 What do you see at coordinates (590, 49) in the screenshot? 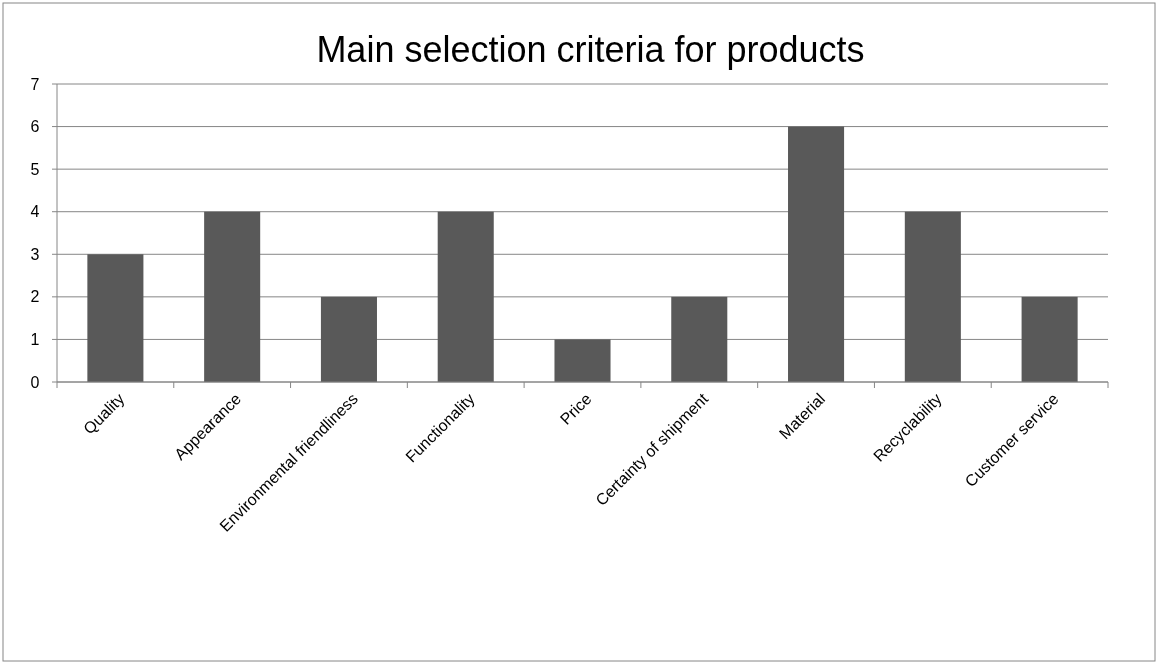
I see `chart-title: Main selection criteria for products` at bounding box center [590, 49].